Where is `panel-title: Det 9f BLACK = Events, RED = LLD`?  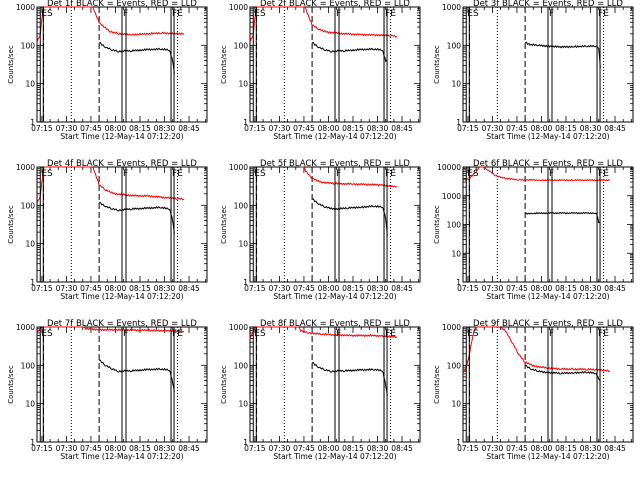
panel-title: Det 9f BLACK = Events, RED = LLD is located at coordinates (548, 324).